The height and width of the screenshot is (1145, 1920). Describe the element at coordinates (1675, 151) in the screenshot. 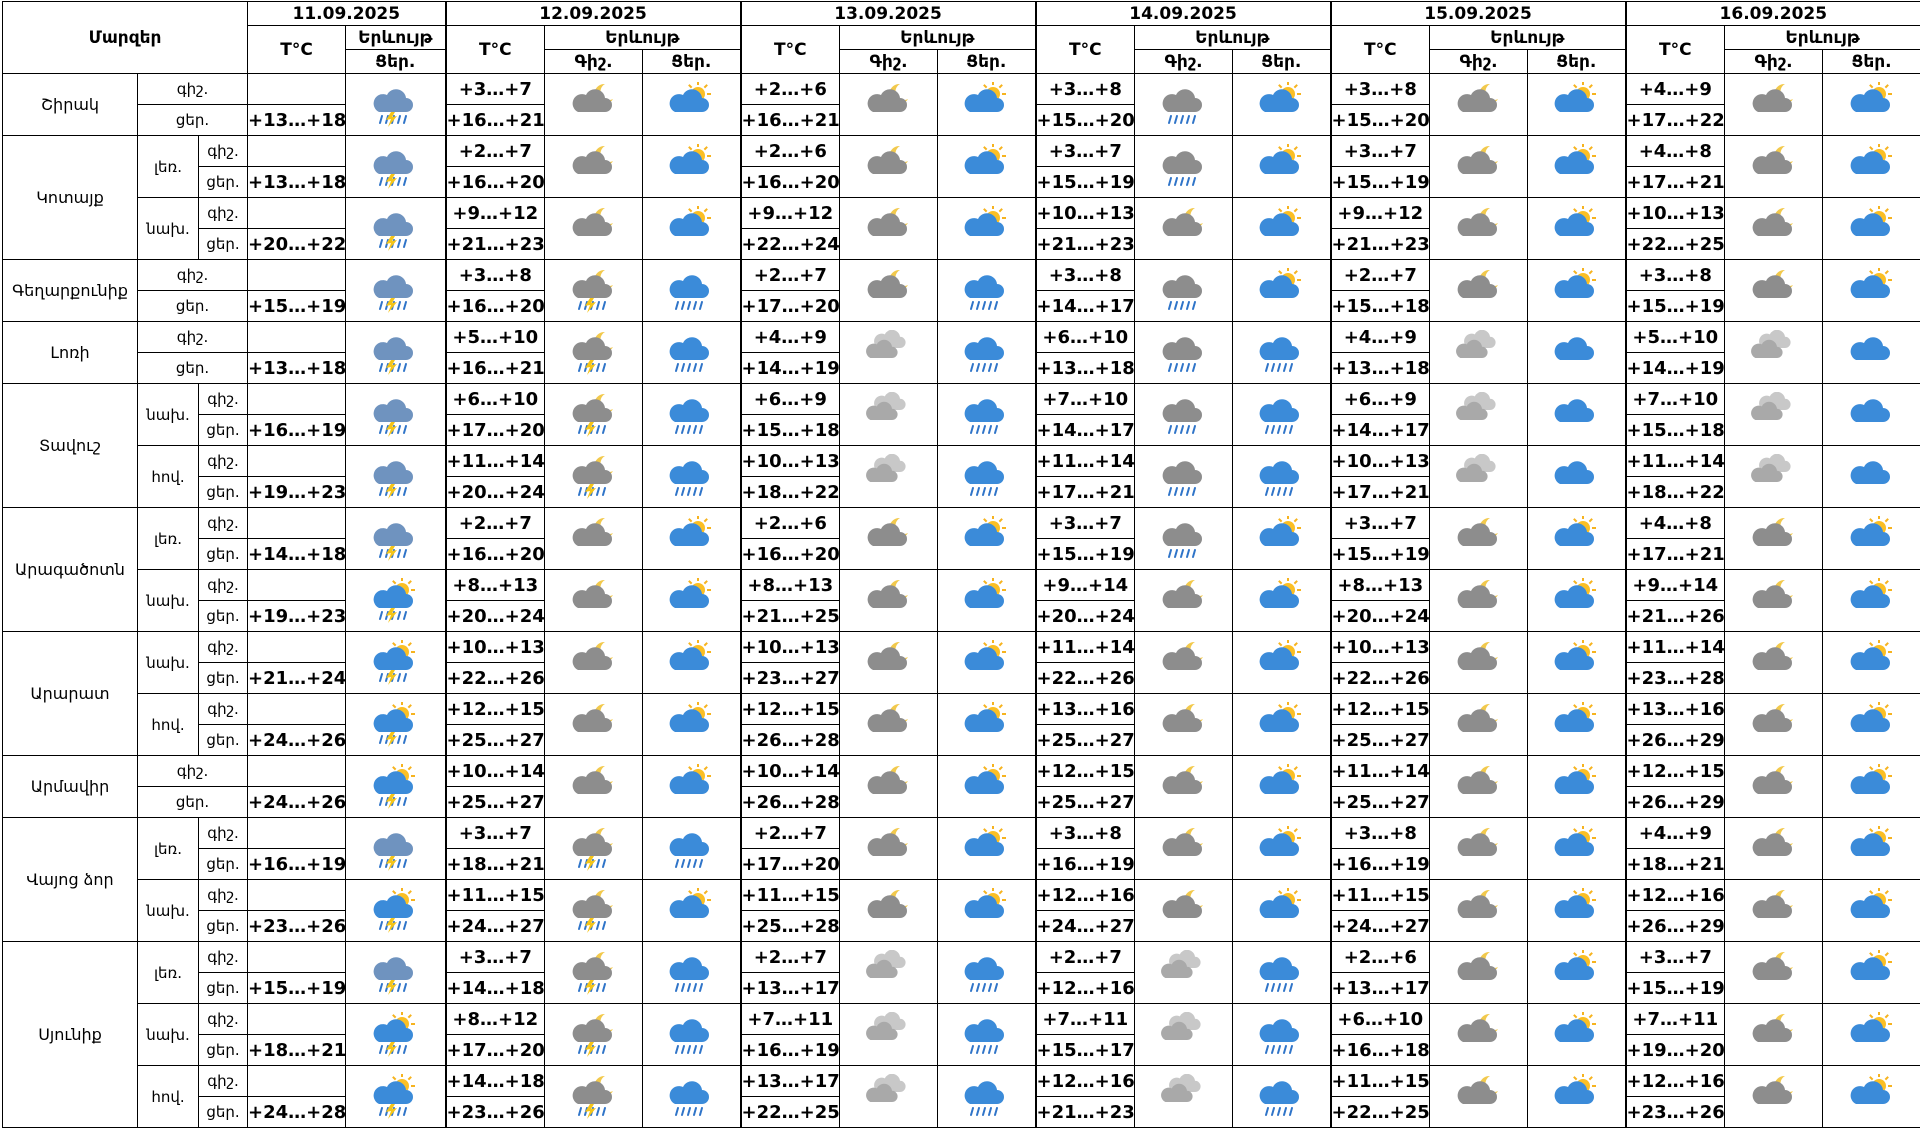

I see `temperature-night: +4…+8` at that location.